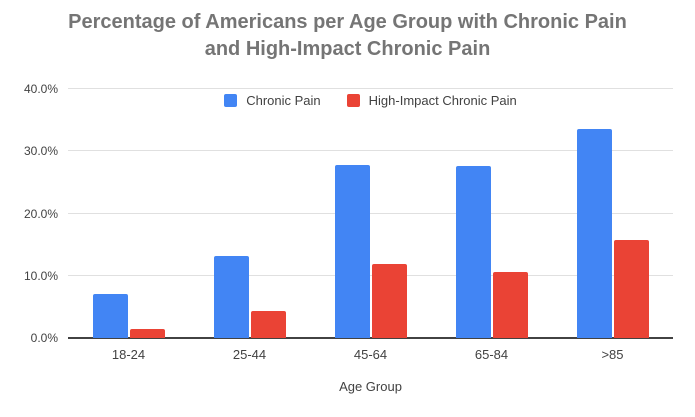 This screenshot has width=695, height=417. What do you see at coordinates (594, 233) in the screenshot?
I see `bar-chronic-pain->85` at bounding box center [594, 233].